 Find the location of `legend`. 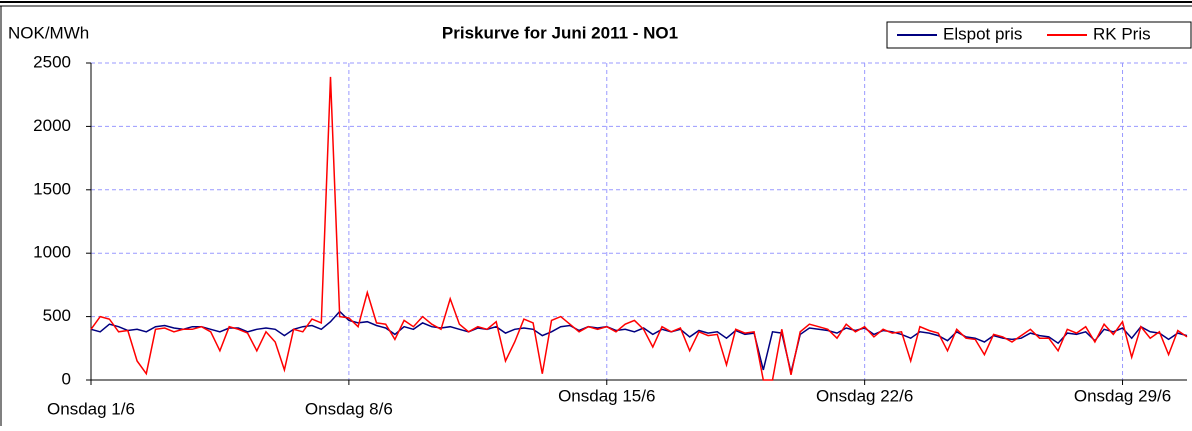

legend is located at coordinates (1039, 35).